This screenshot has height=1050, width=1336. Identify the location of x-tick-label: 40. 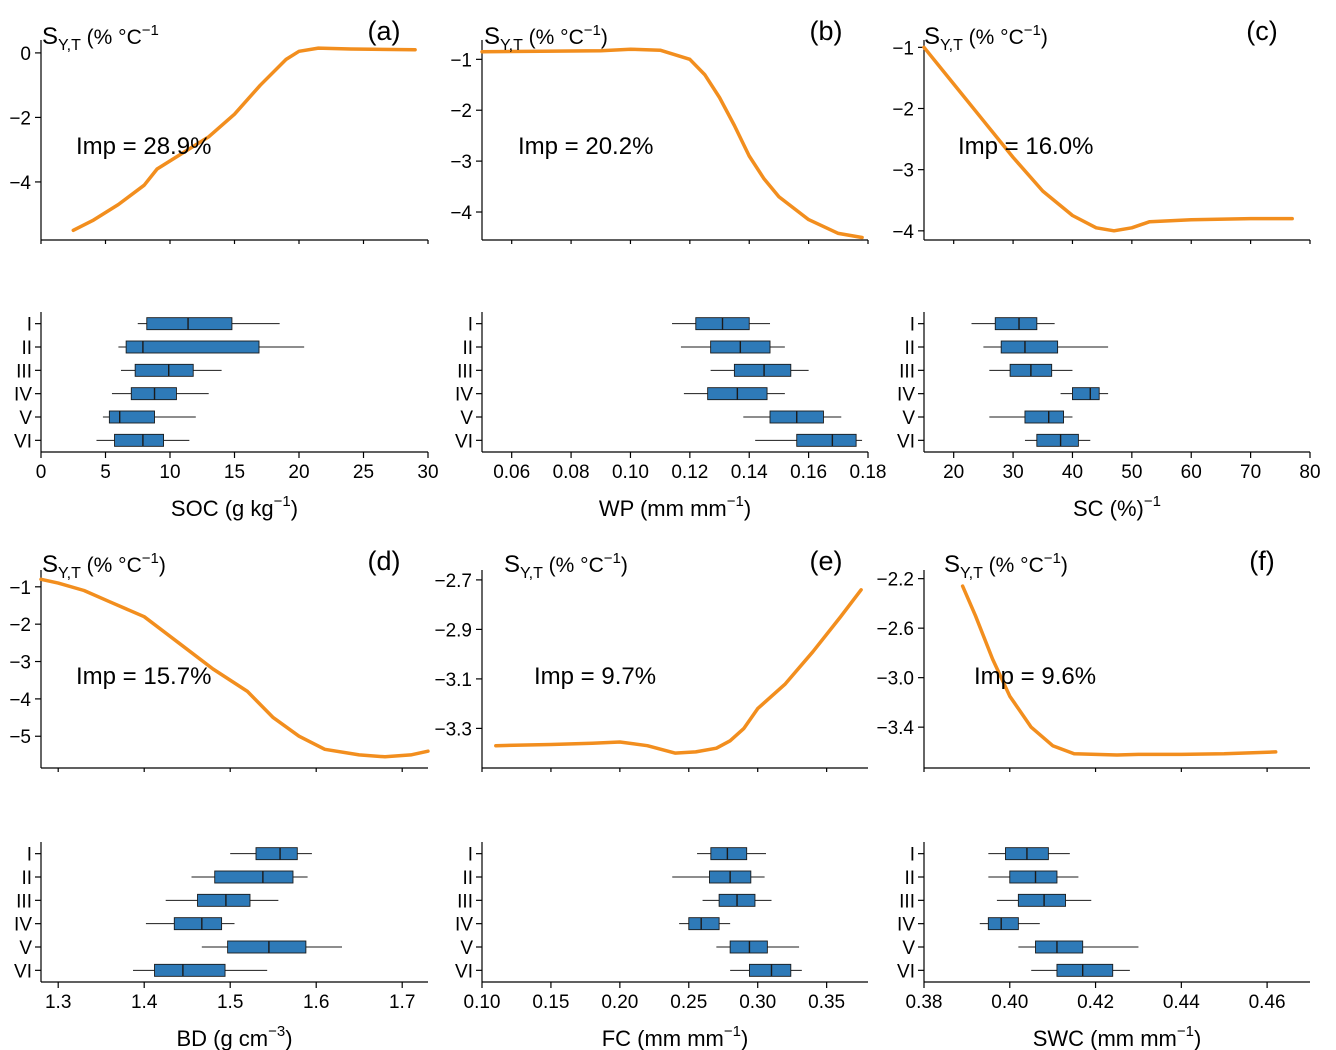
(1072, 472).